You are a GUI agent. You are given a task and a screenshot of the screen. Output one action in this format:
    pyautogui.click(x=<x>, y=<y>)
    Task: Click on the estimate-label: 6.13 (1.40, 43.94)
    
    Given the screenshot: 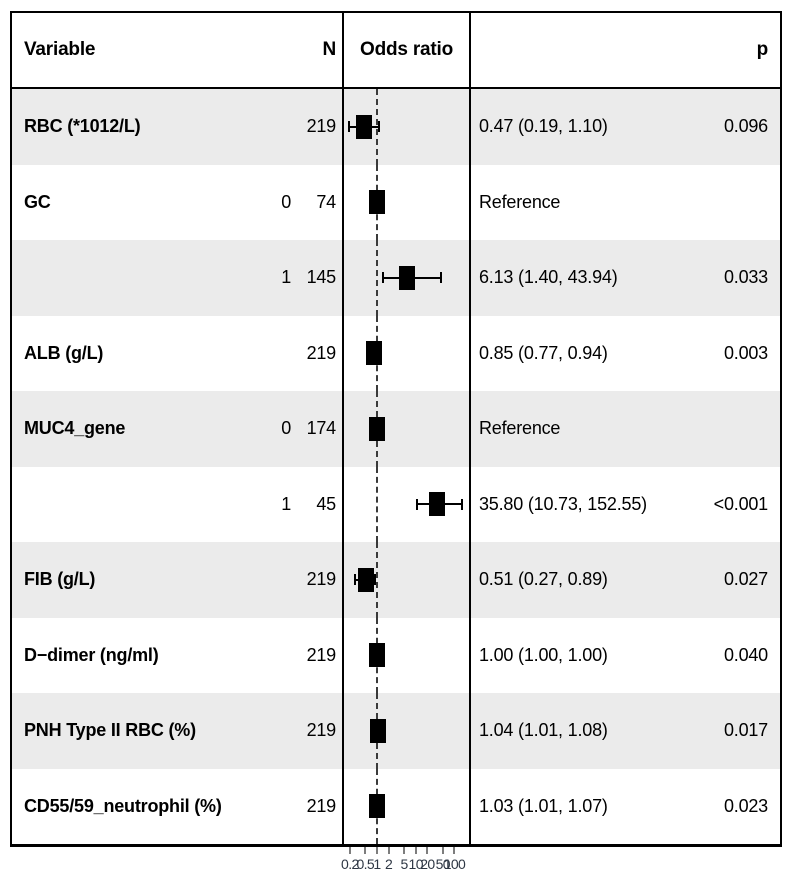 What is the action you would take?
    pyautogui.click(x=548, y=277)
    